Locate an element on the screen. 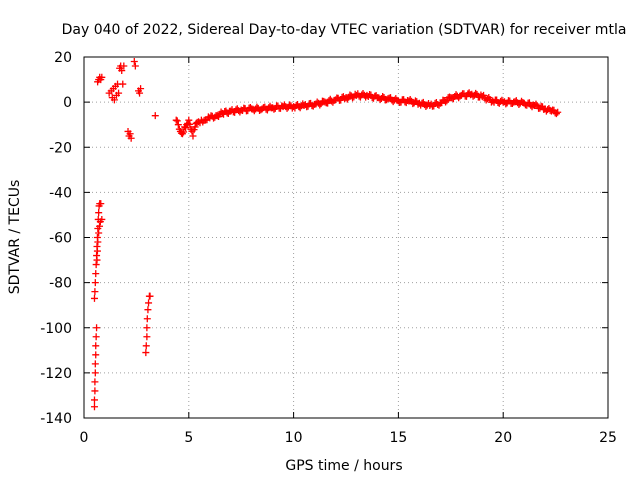 This screenshot has height=480, width=640. y-tick-label: -140 is located at coordinates (56, 419).